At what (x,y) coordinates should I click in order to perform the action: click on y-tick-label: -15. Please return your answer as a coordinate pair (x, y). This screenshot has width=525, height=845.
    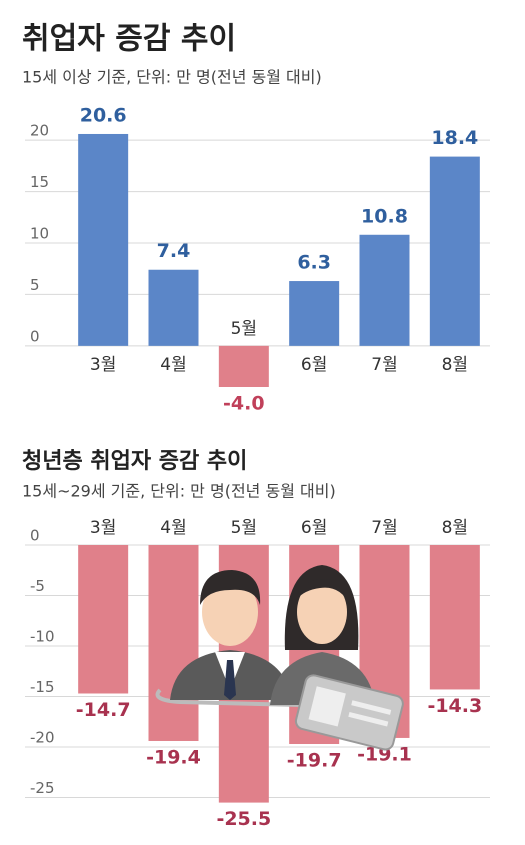
    Looking at the image, I should click on (42, 687).